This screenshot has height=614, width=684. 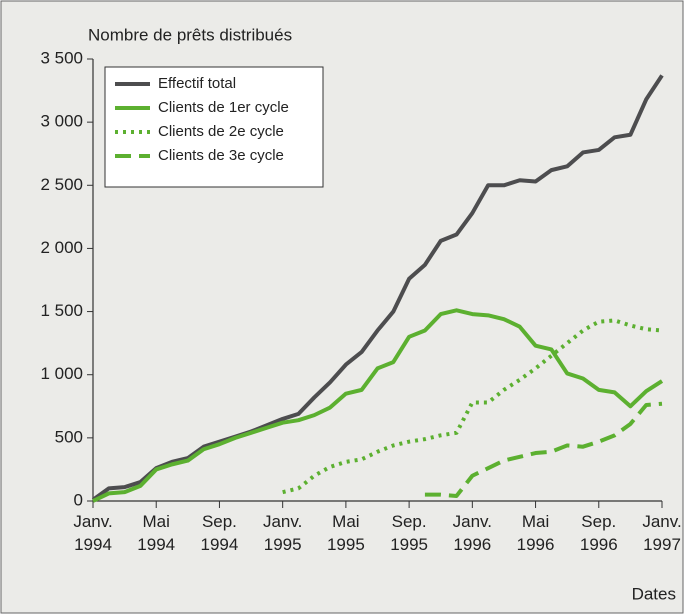 What do you see at coordinates (536, 533) in the screenshot?
I see `x-tick-label: Mai 1996` at bounding box center [536, 533].